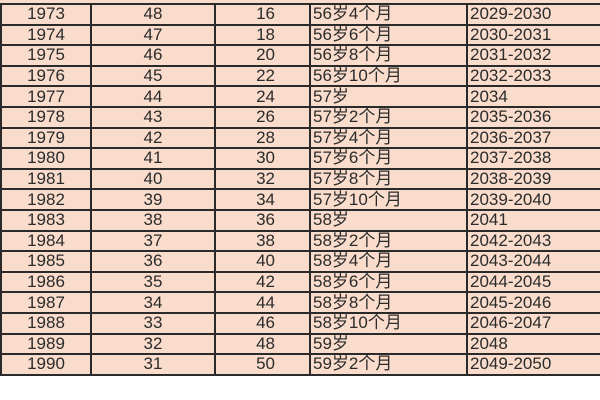  Describe the element at coordinates (153, 220) in the screenshot. I see `age-cell: 38` at that location.